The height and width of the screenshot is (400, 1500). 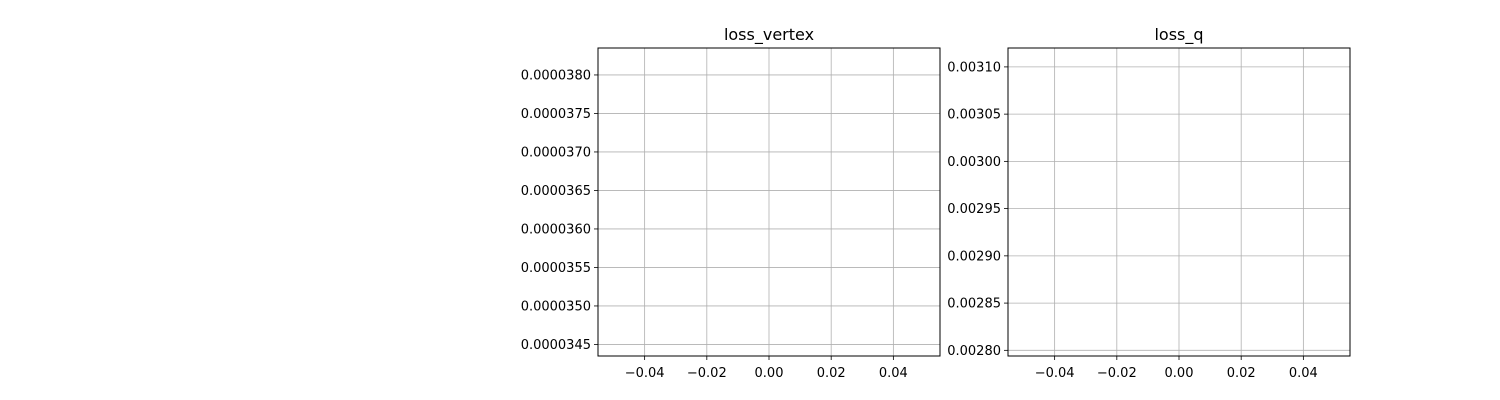 What do you see at coordinates (1241, 373) in the screenshot?
I see `x-tick-label-loss-q: 0.02` at bounding box center [1241, 373].